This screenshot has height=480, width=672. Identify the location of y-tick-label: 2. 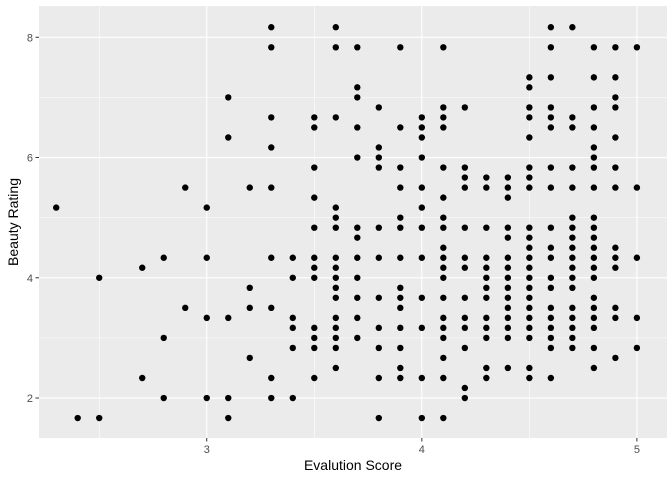
(30, 399).